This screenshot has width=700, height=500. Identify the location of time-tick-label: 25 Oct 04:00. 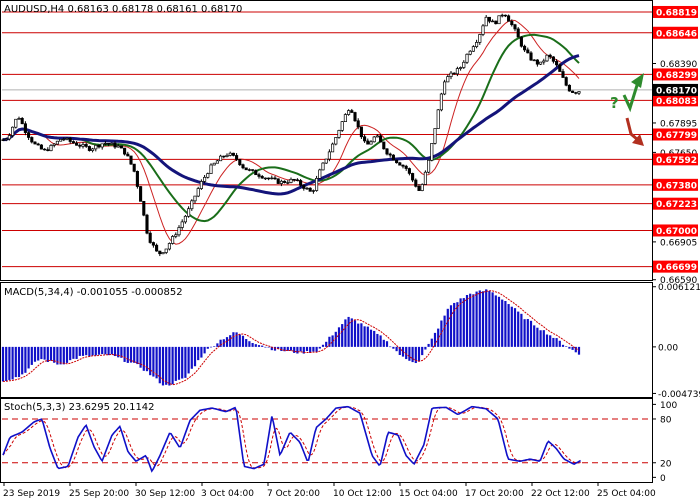
(626, 494).